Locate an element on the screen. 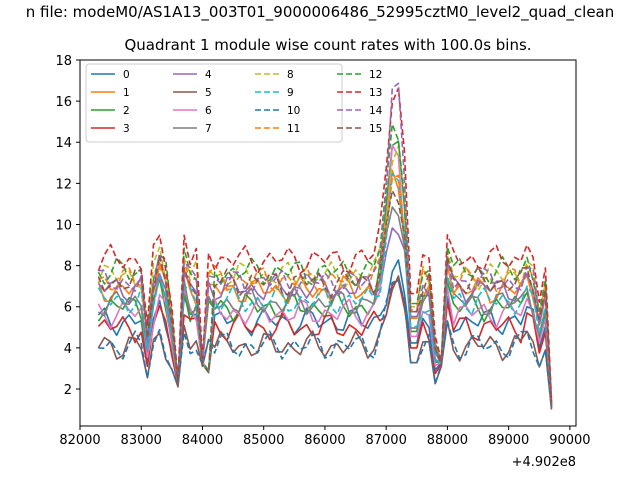 The height and width of the screenshot is (480, 640). x-axis-offset-label: +4.902e8 is located at coordinates (544, 462).